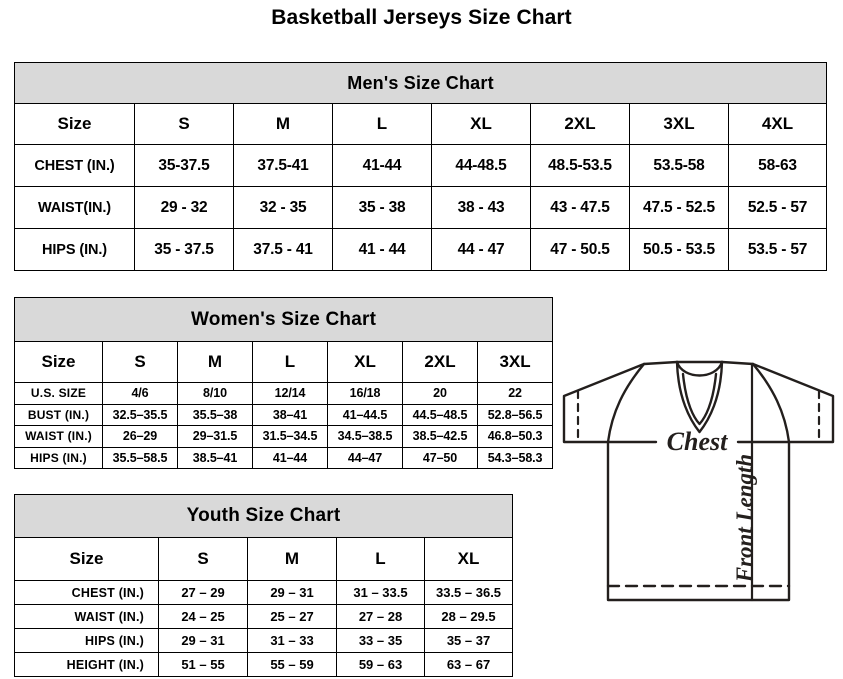 This screenshot has width=843, height=679. Describe the element at coordinates (292, 616) in the screenshot. I see `youth-cell: 25 – 27` at that location.